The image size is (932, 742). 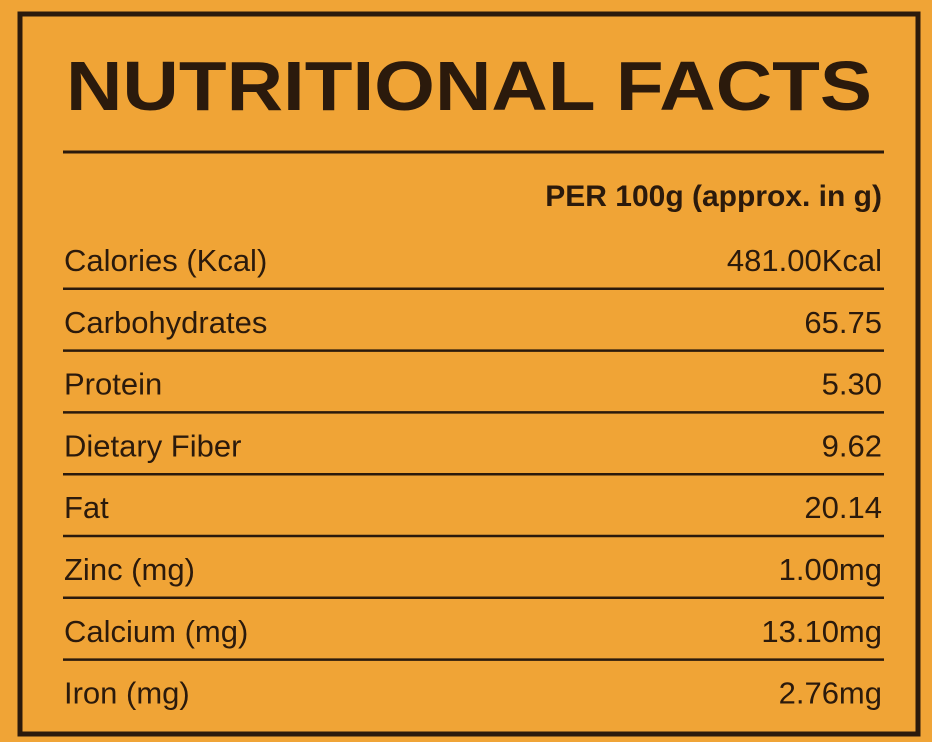 What do you see at coordinates (469, 86) in the screenshot?
I see `title: NUTRITIONAL FACTS` at bounding box center [469, 86].